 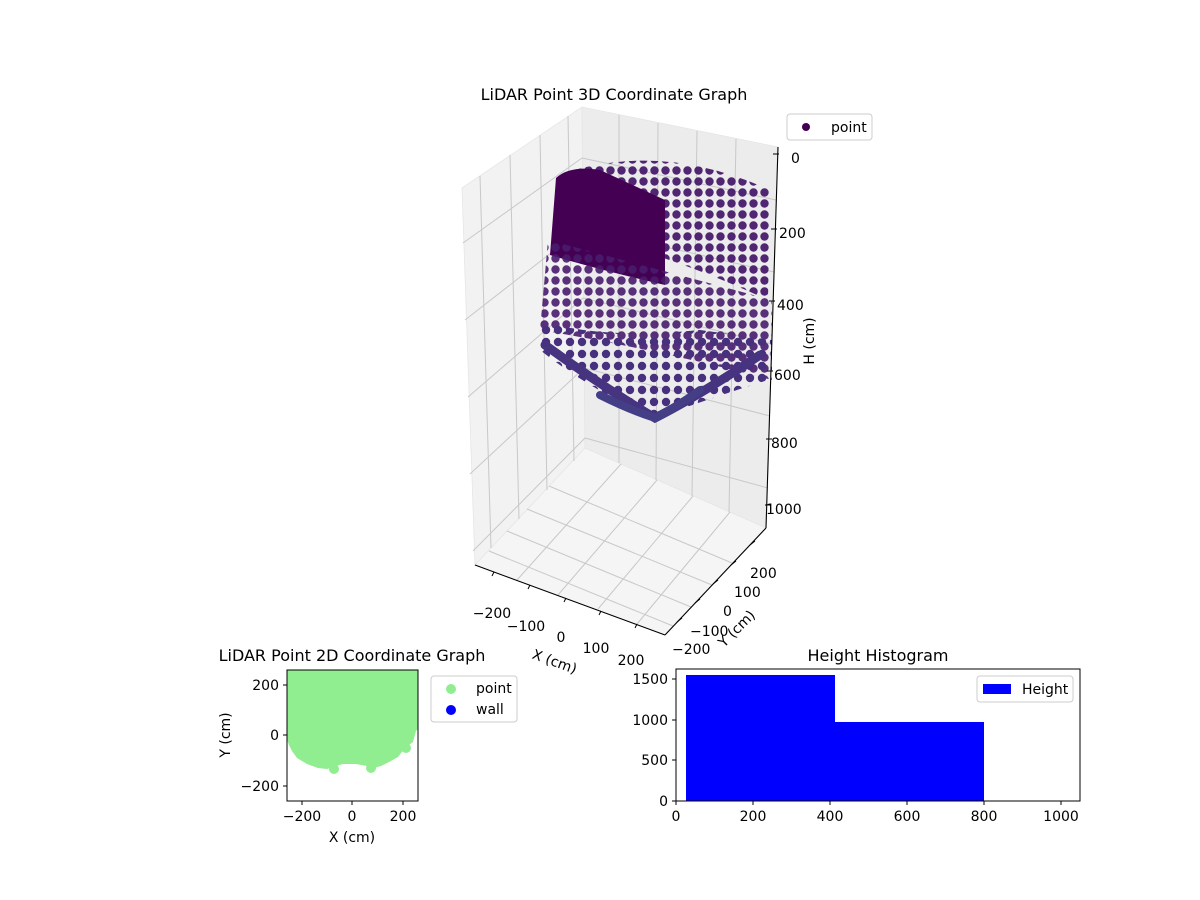 What do you see at coordinates (829, 127) in the screenshot?
I see `plot3d-legend: point` at bounding box center [829, 127].